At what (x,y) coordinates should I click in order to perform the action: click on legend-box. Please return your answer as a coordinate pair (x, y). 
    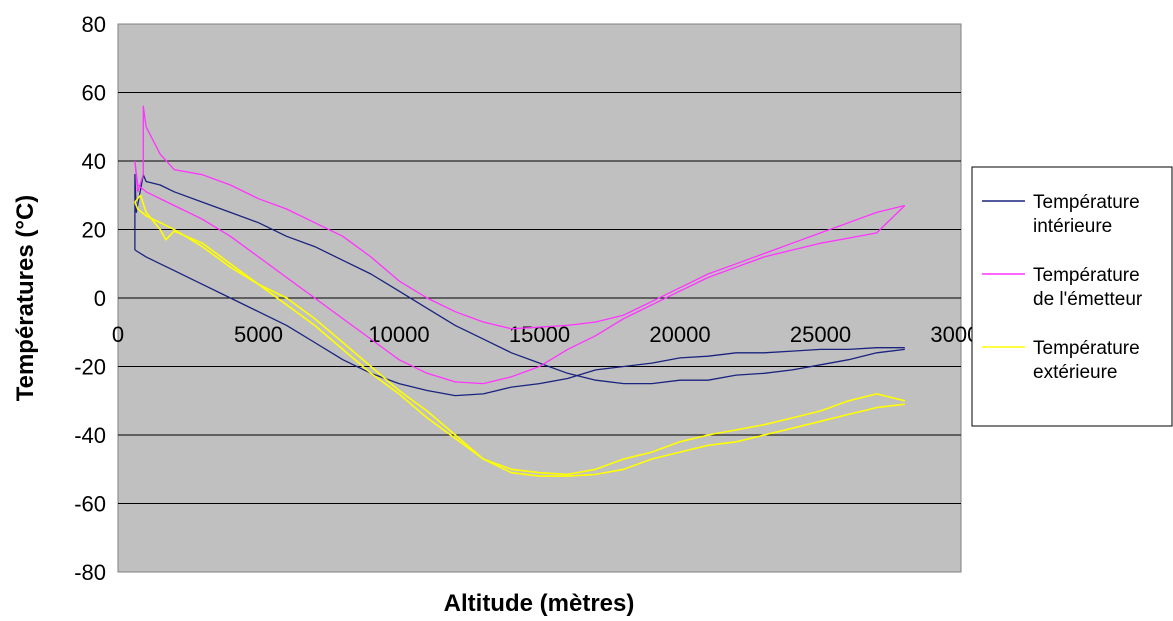
    Looking at the image, I should click on (1072, 296).